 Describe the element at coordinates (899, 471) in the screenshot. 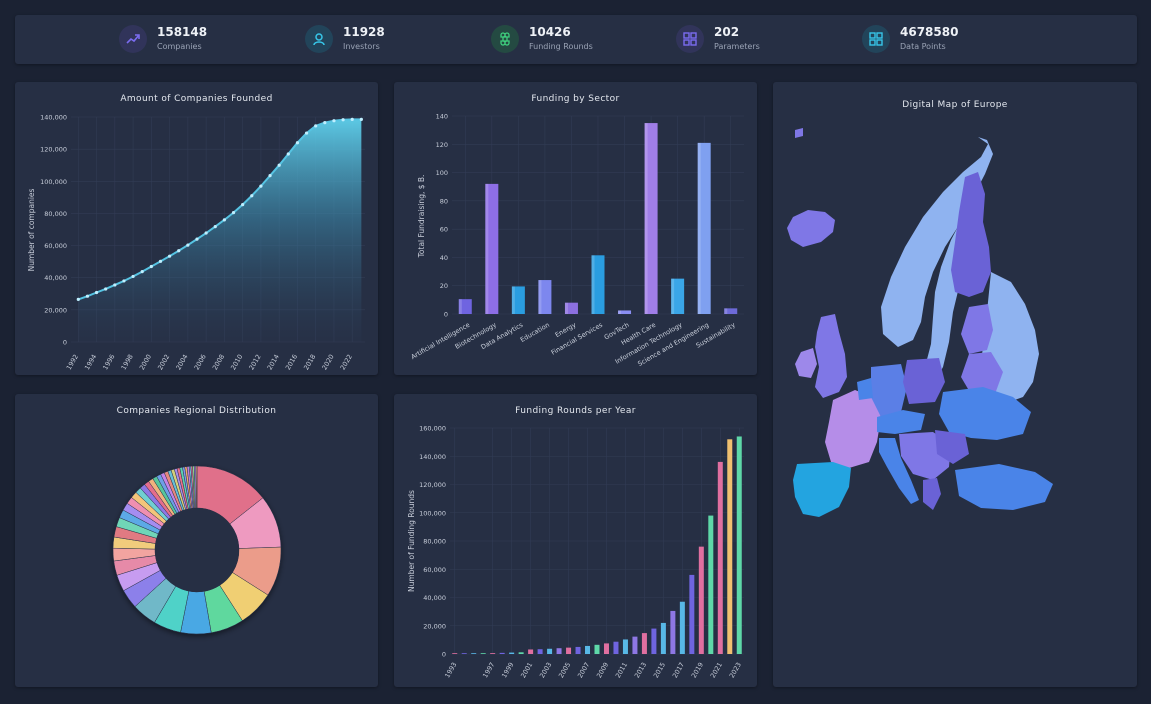

I see `map-region-italy` at that location.